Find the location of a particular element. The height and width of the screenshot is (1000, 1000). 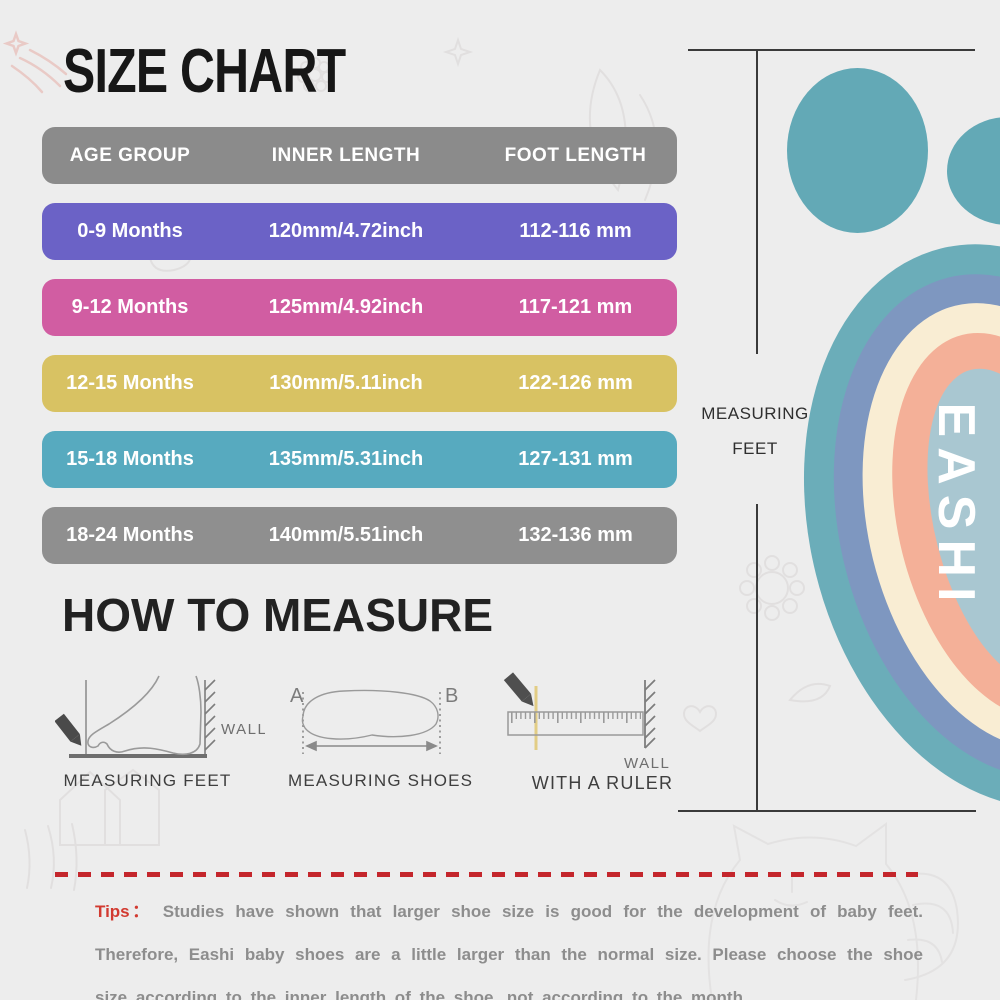

sparkle-doodle is located at coordinates (458, 52).